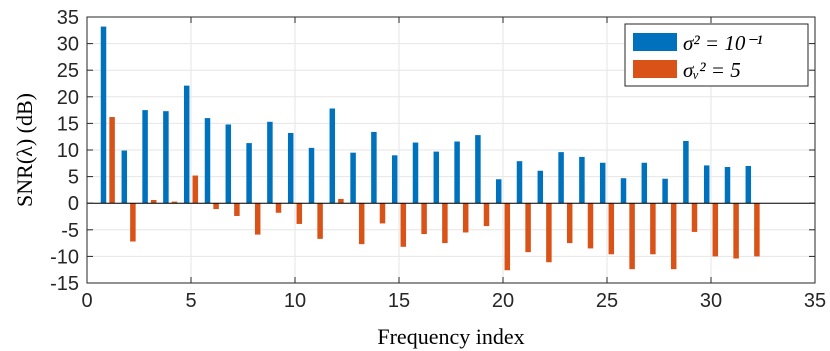 The image size is (830, 351). I want to click on y-tick-label: 10, so click(68, 151).